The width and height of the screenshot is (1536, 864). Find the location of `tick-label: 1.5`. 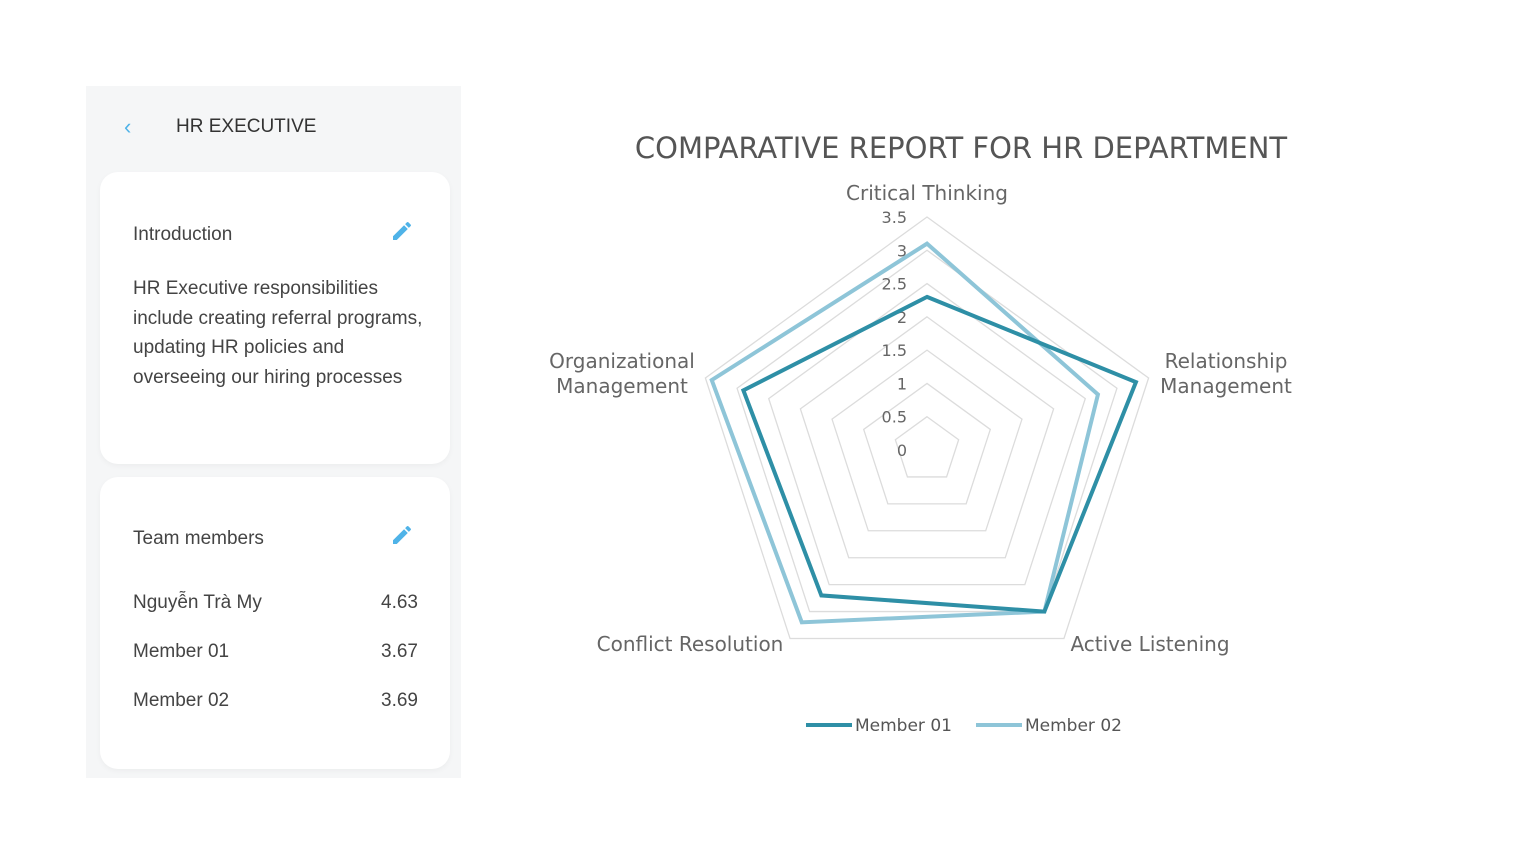

tick-label: 1.5 is located at coordinates (894, 350).